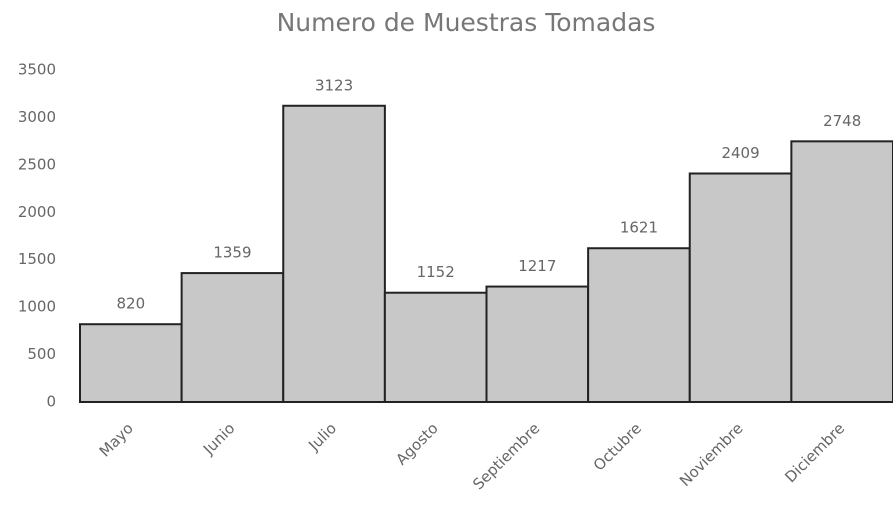  I want to click on y-tick-label: 500, so click(41, 354).